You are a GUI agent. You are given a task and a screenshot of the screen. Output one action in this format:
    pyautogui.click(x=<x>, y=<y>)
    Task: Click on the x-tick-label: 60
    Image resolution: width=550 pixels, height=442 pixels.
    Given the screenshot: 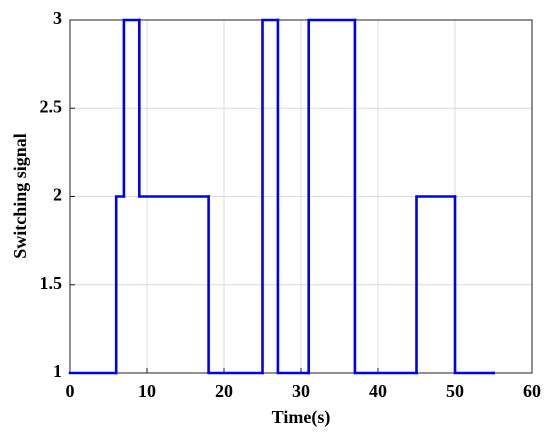 What is the action you would take?
    pyautogui.click(x=532, y=391)
    